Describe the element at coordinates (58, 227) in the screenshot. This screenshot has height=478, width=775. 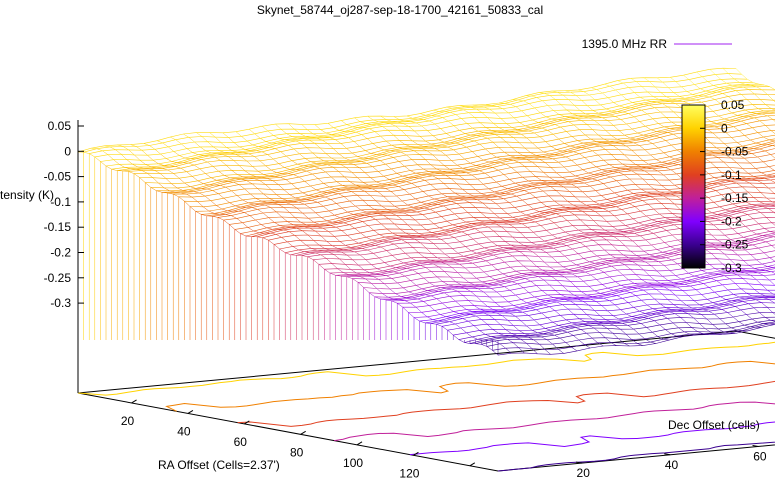
I see `z-tick-label: -0.15` at that location.